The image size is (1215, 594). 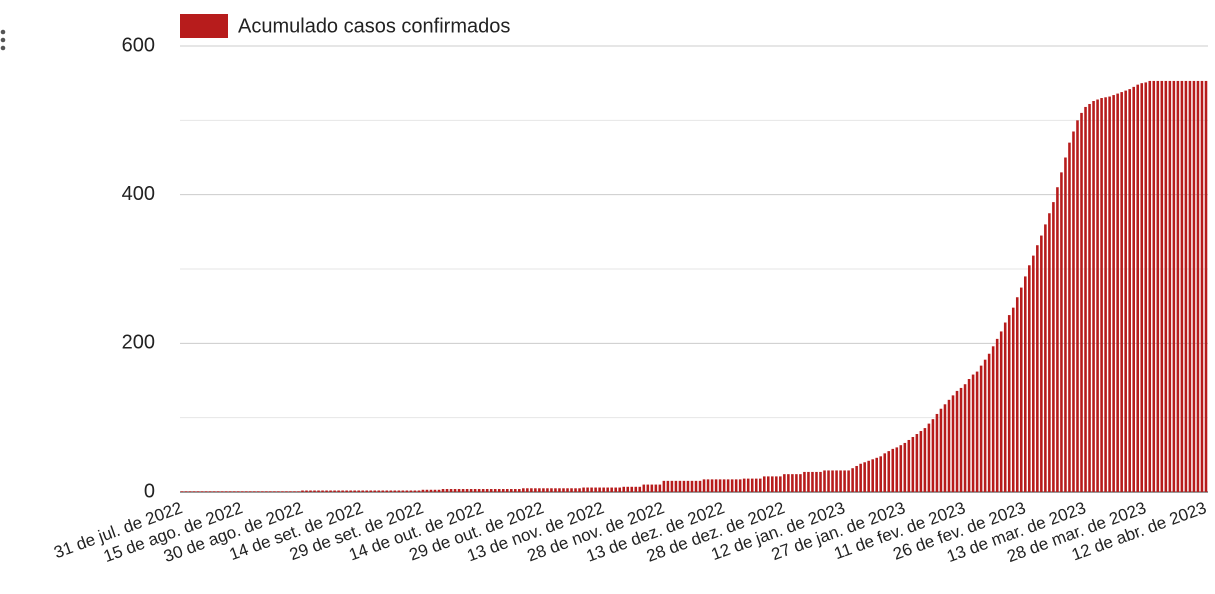 I want to click on menu-icon, so click(x=3, y=40).